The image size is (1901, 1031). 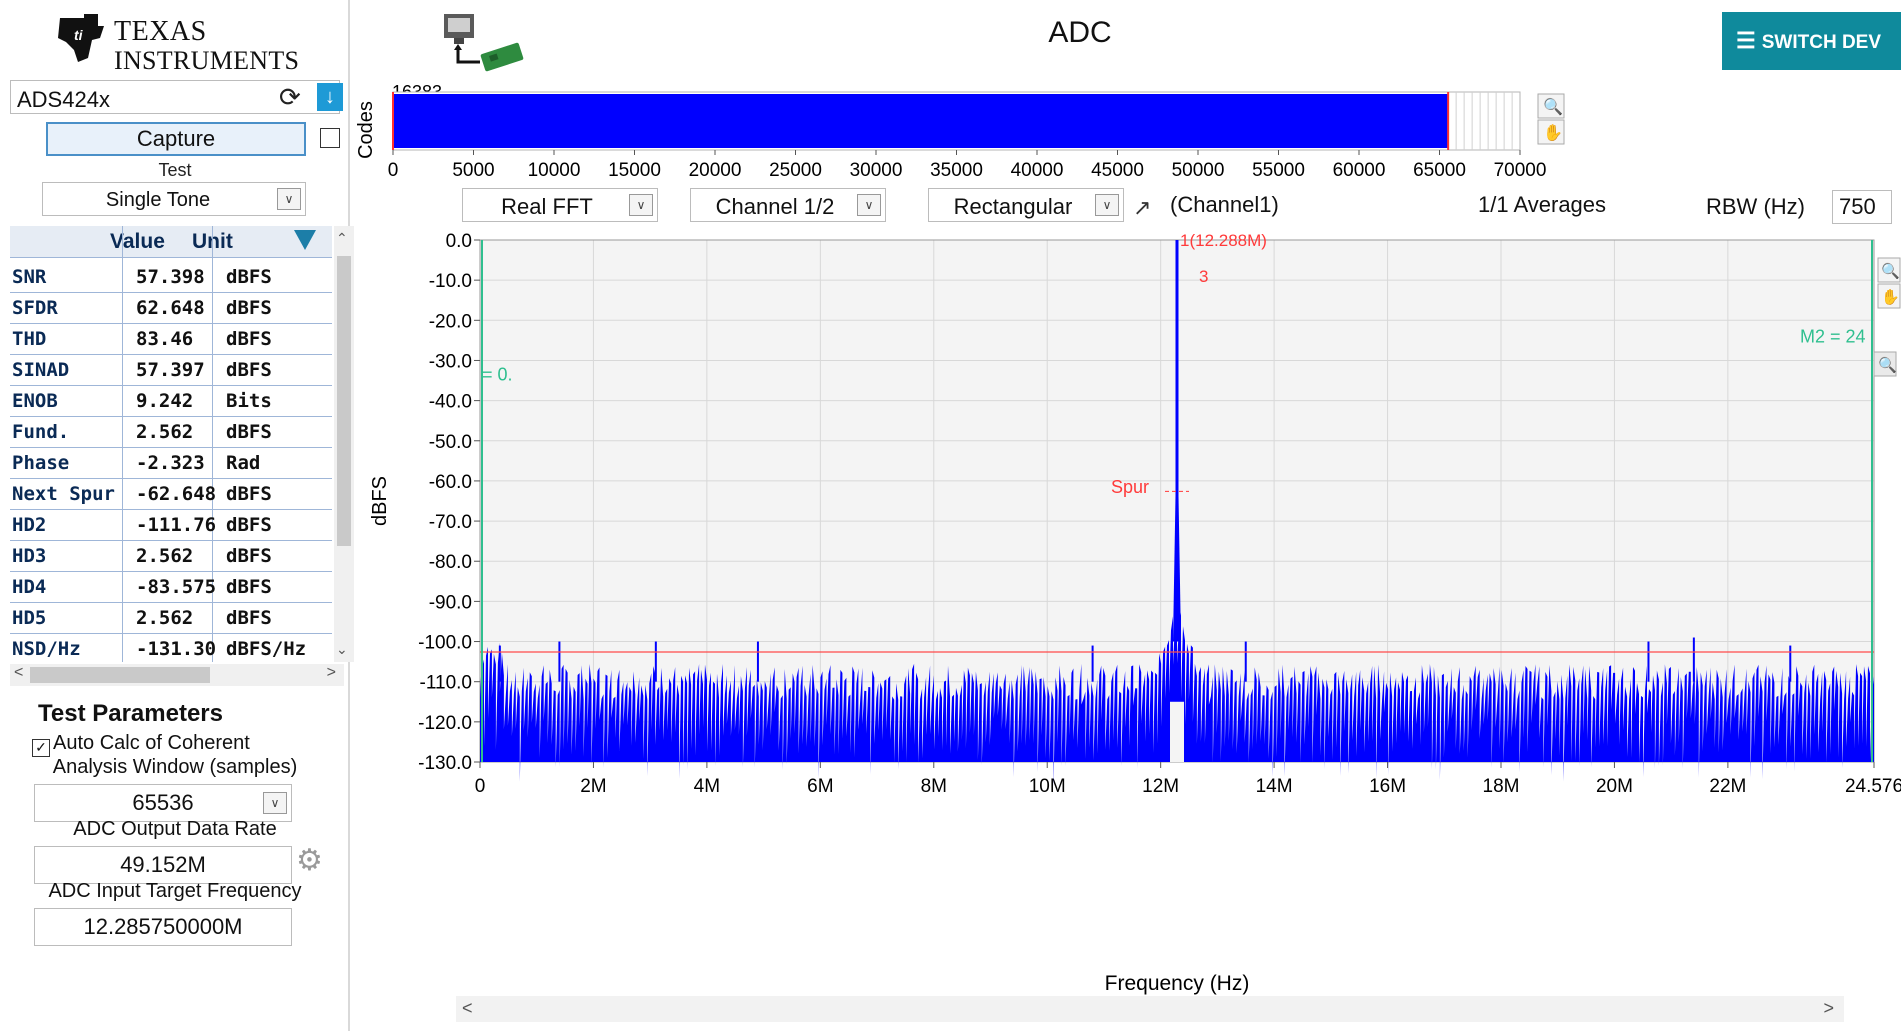 I want to click on metric-row: SFDR 62.648 dBFS, so click(x=171, y=308).